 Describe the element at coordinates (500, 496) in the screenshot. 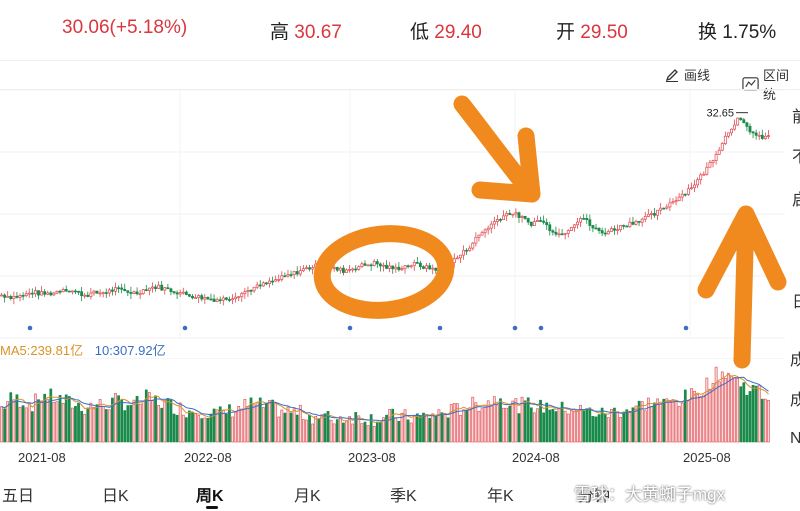

I see `tab-yearly: 年K` at that location.